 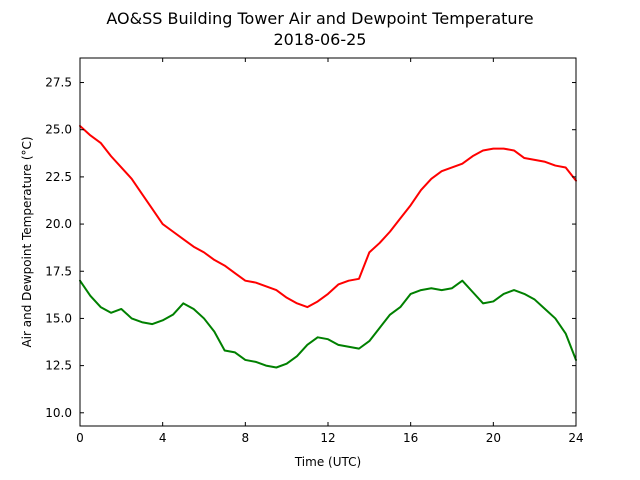 What do you see at coordinates (58, 130) in the screenshot?
I see `y-tick-label: 25.0` at bounding box center [58, 130].